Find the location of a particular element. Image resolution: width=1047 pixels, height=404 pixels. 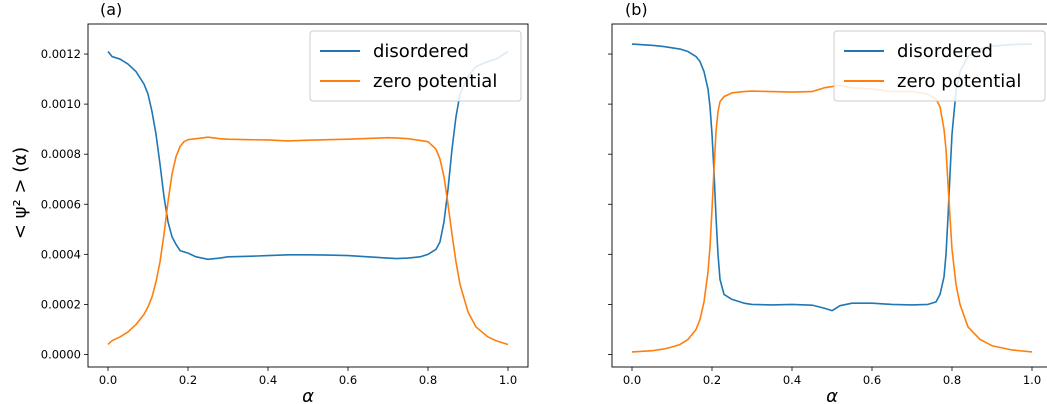

panel-a-ytick-label: 0.0010 is located at coordinates (61, 104).